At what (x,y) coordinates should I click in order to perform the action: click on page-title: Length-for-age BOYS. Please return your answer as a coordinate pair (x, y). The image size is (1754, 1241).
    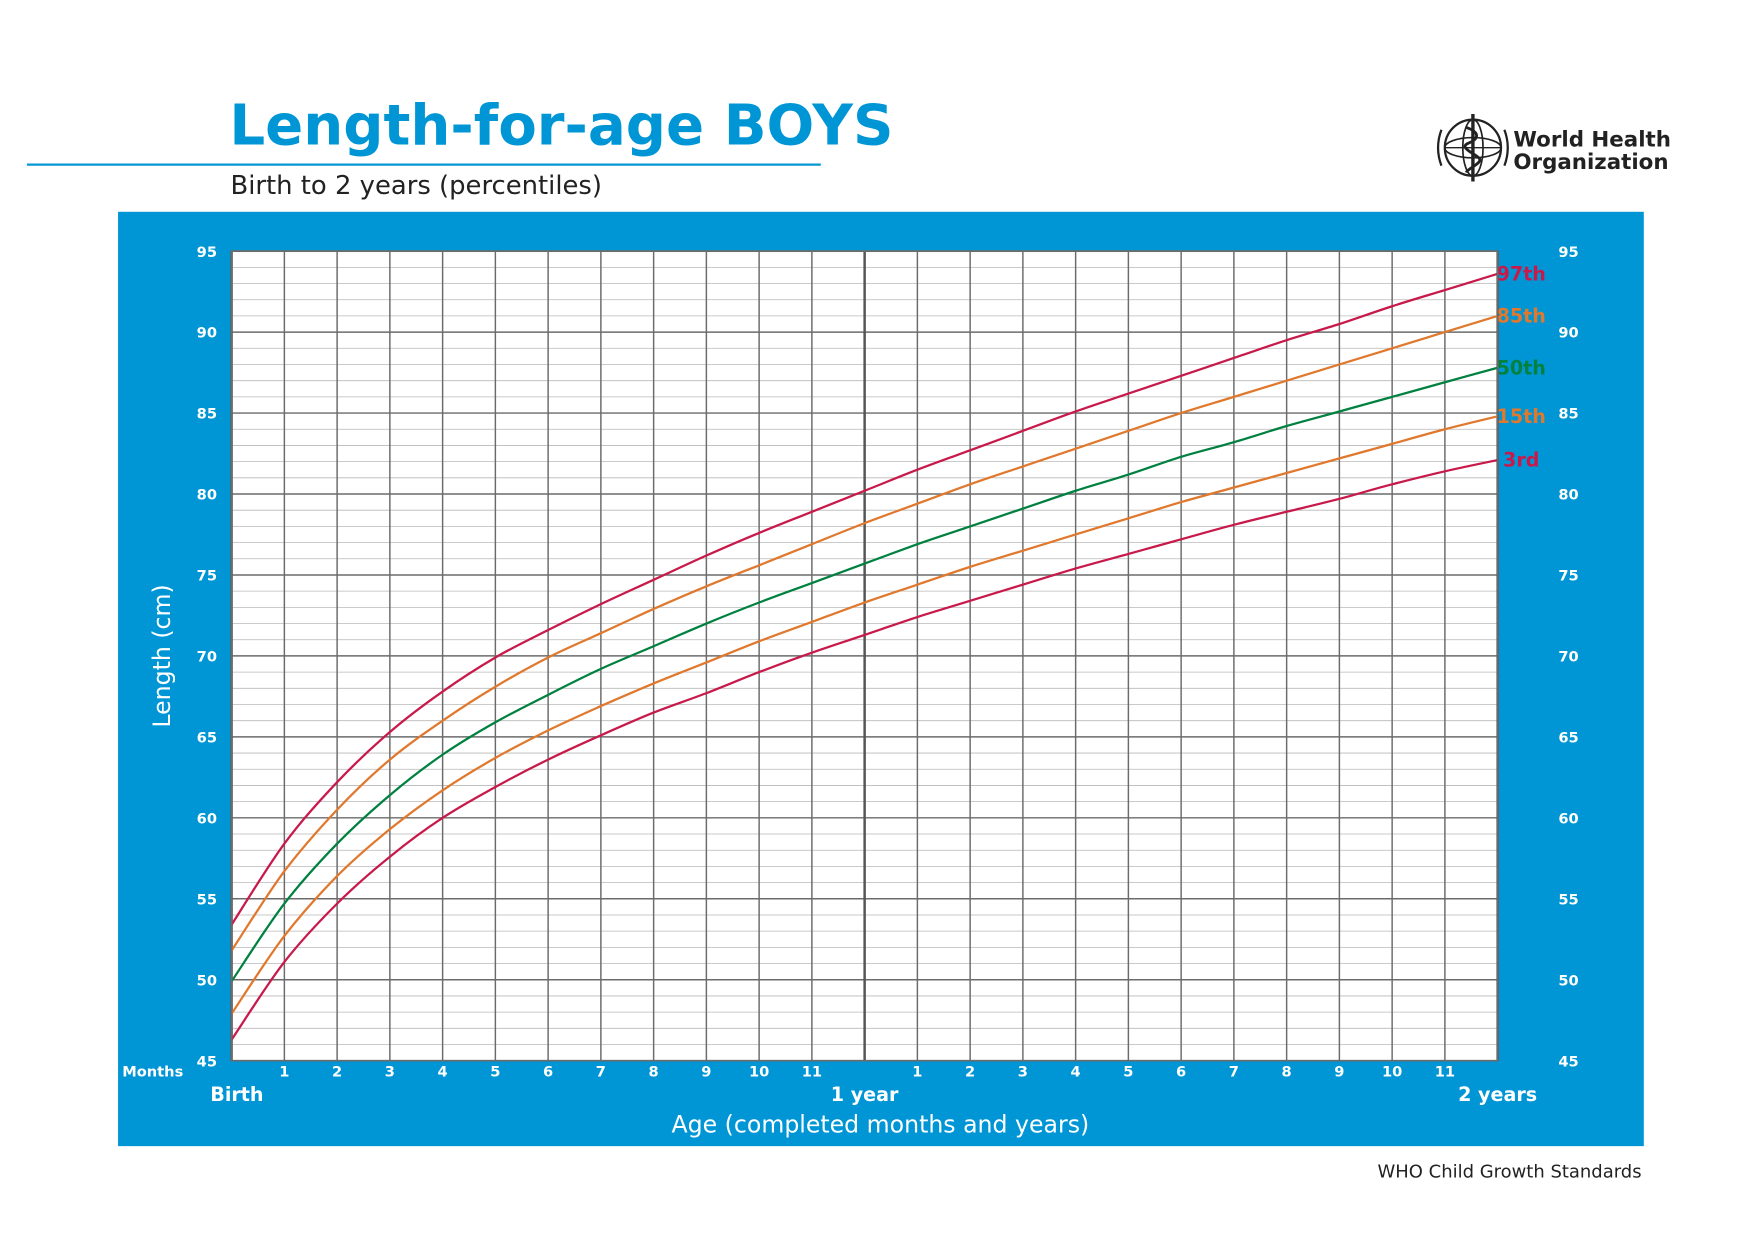
    Looking at the image, I should click on (561, 125).